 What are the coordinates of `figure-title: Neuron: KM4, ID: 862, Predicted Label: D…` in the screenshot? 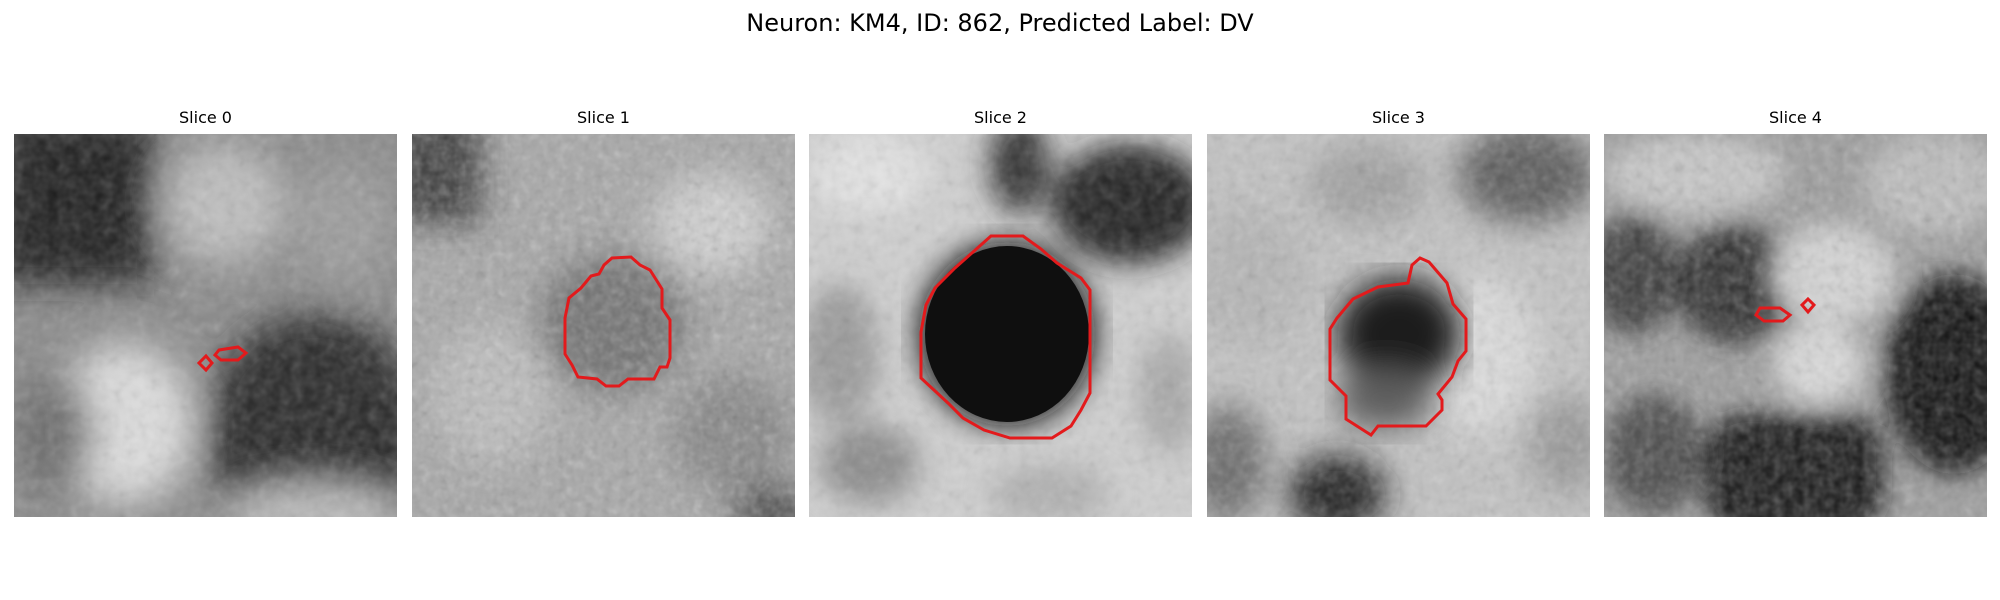 It's located at (1000, 23).